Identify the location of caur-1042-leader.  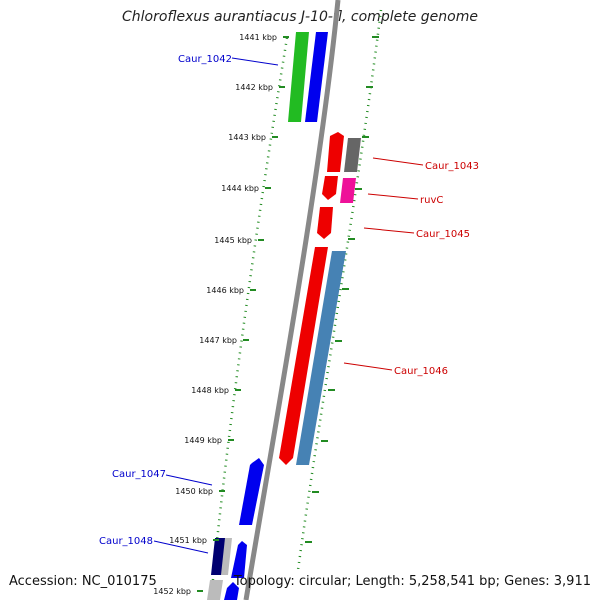
(255, 61).